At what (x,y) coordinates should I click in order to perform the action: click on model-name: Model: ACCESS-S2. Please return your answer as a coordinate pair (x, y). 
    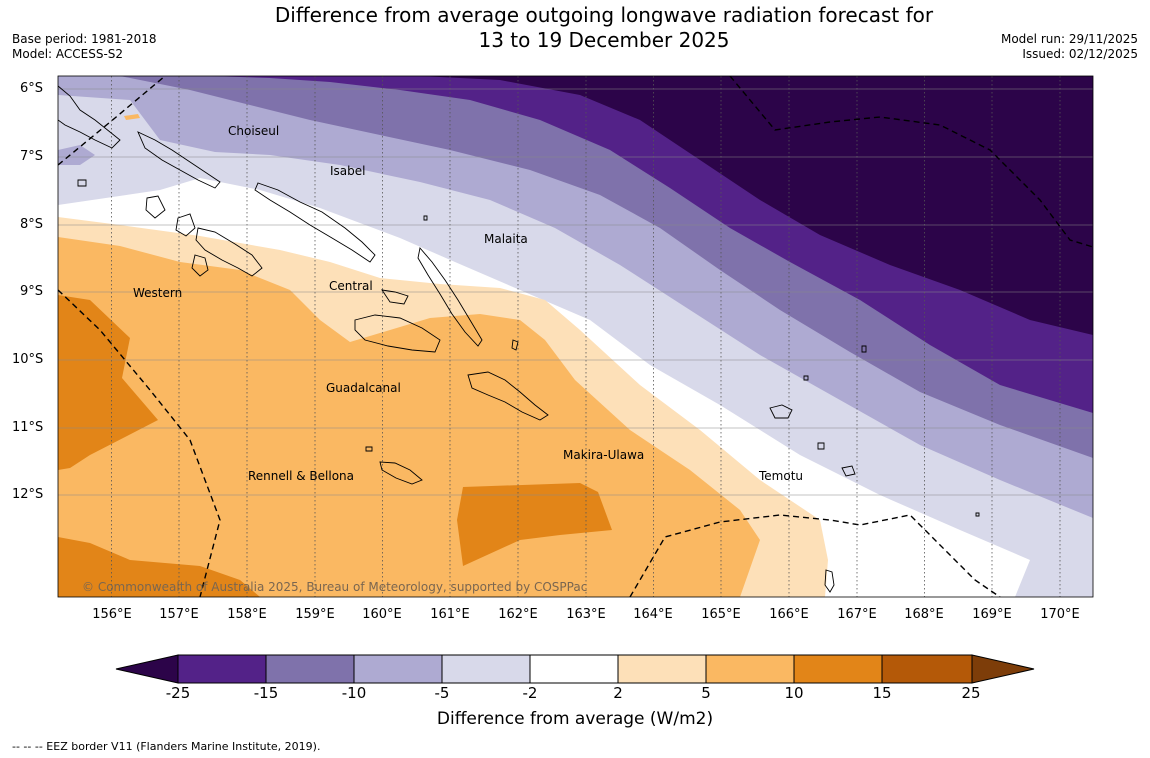
    Looking at the image, I should click on (68, 54).